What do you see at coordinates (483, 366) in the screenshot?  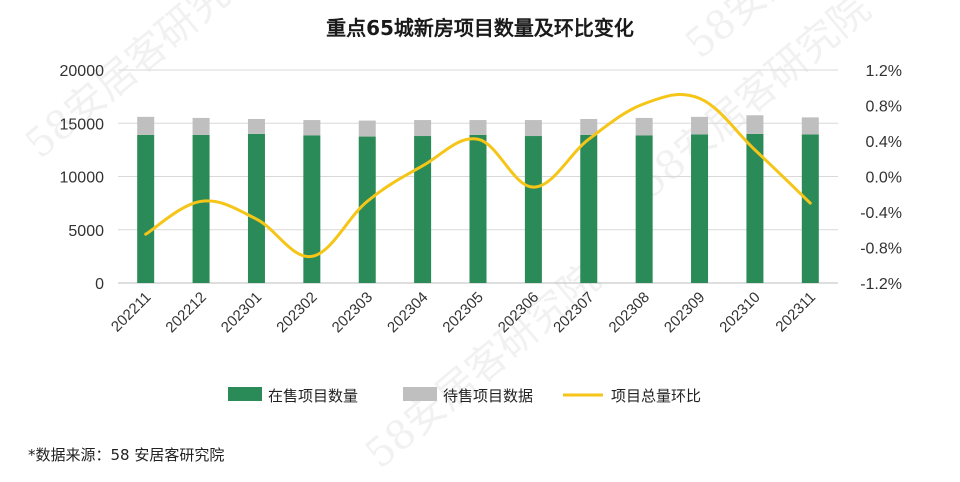 I see `watermark-text: 58安居客研究院` at bounding box center [483, 366].